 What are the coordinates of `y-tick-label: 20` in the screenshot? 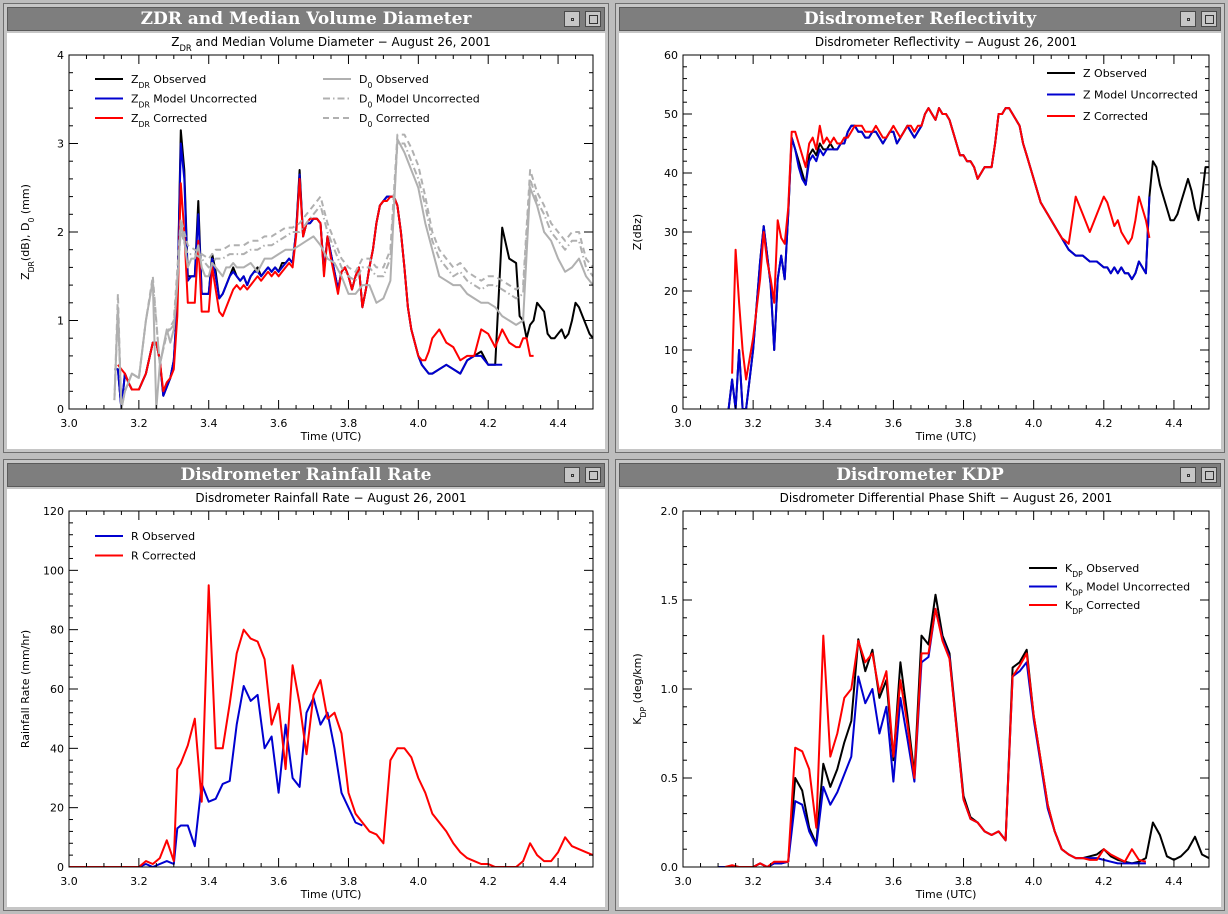 It's located at (57, 808).